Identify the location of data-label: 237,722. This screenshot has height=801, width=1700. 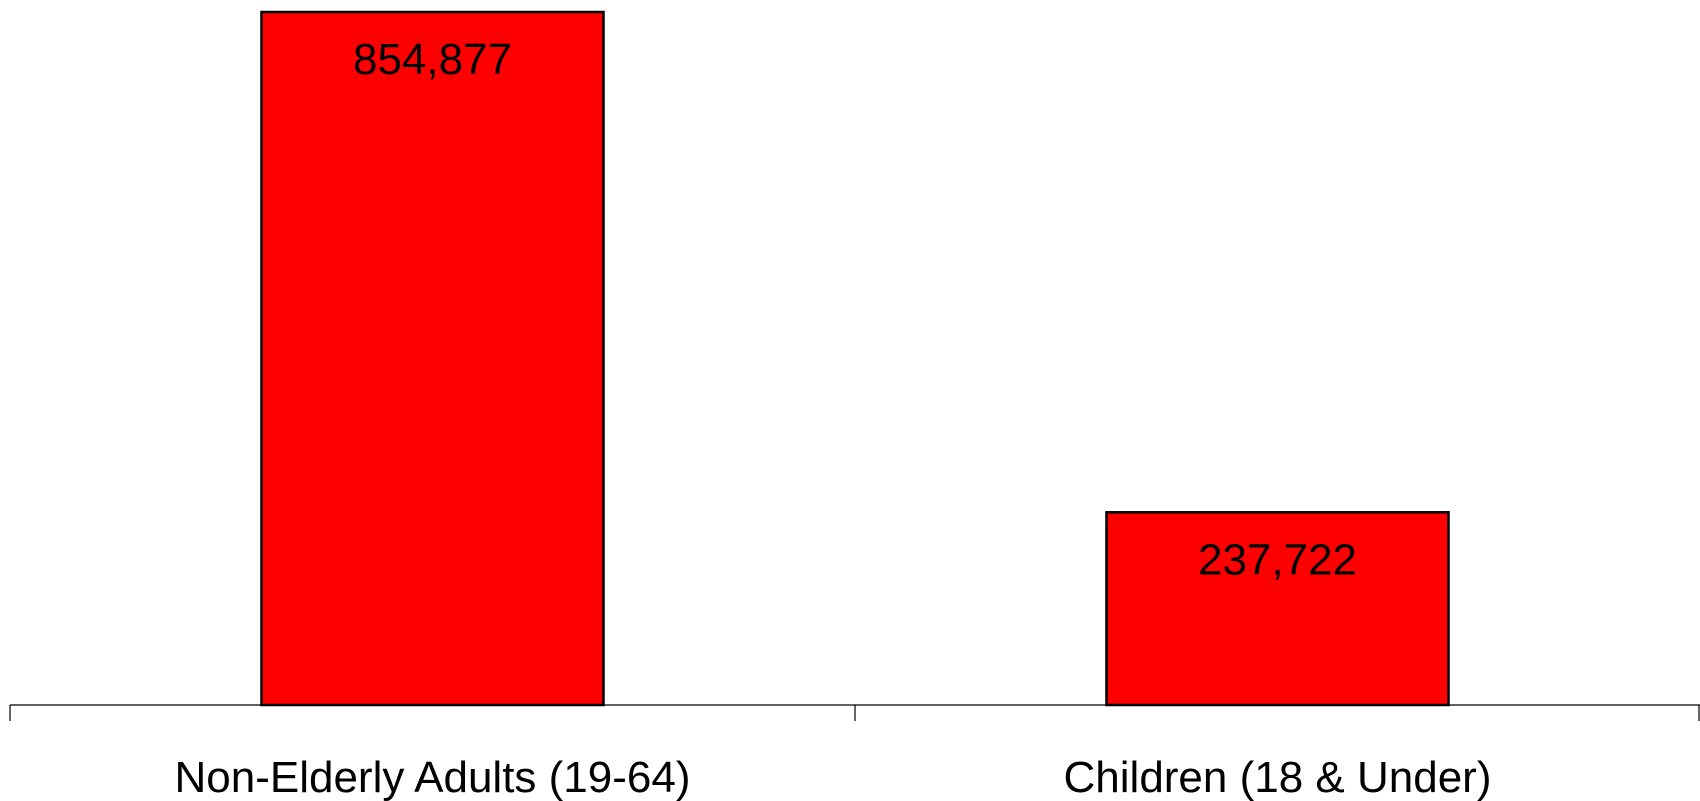
(1277, 559).